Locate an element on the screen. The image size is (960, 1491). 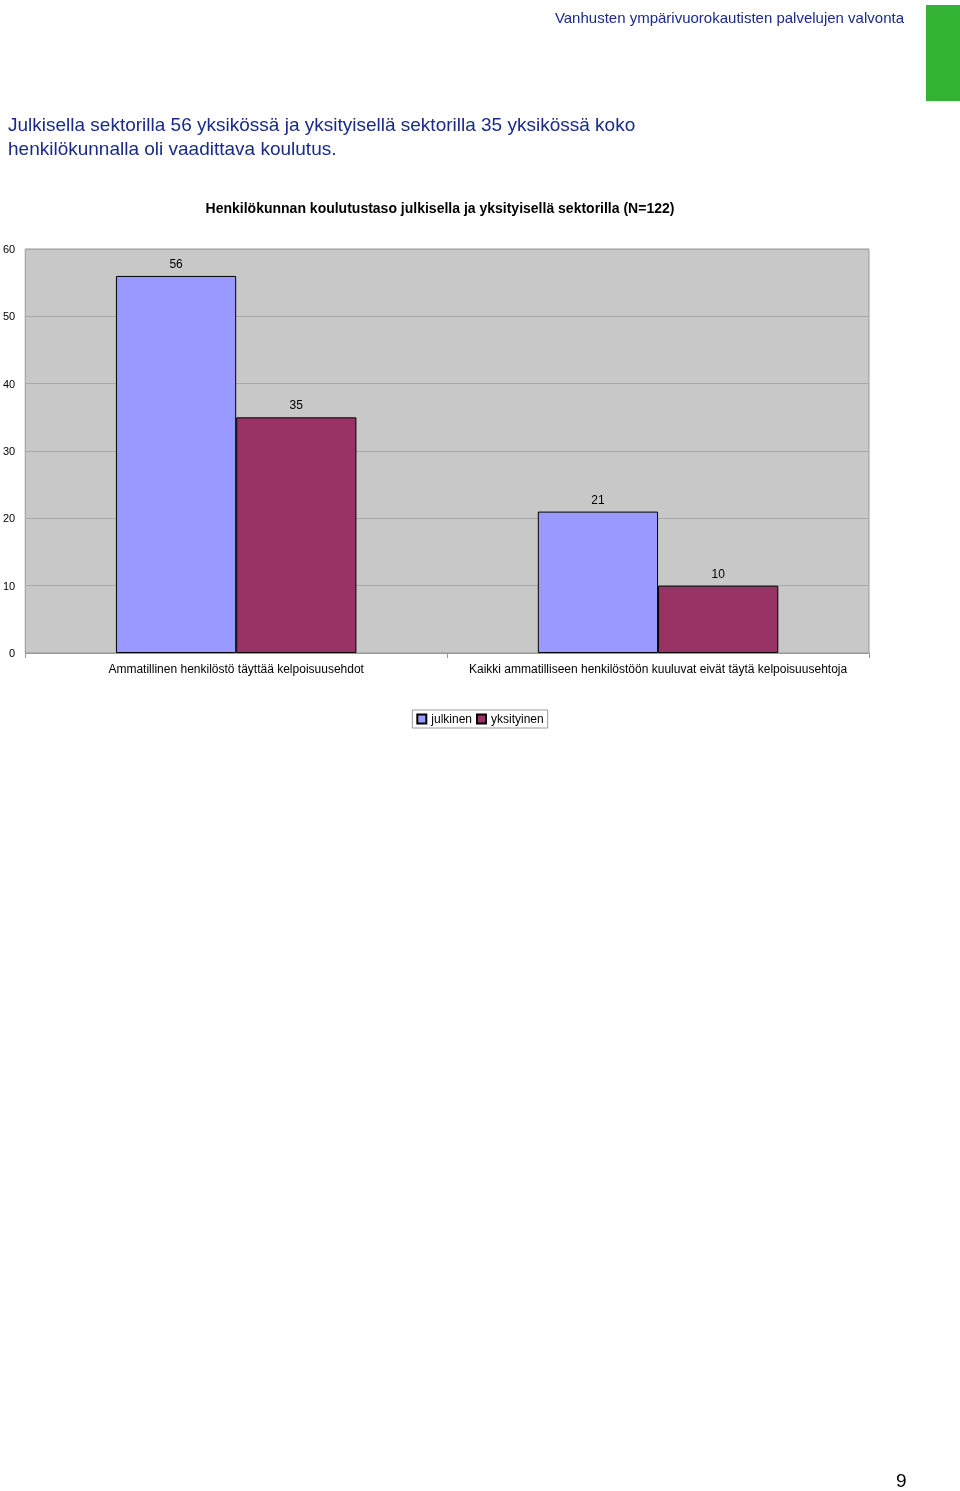
chart-title: Henkilökunnan koulutustaso julkisella ja yksityisellä sektorilla (N=122) is located at coordinates (440, 208).